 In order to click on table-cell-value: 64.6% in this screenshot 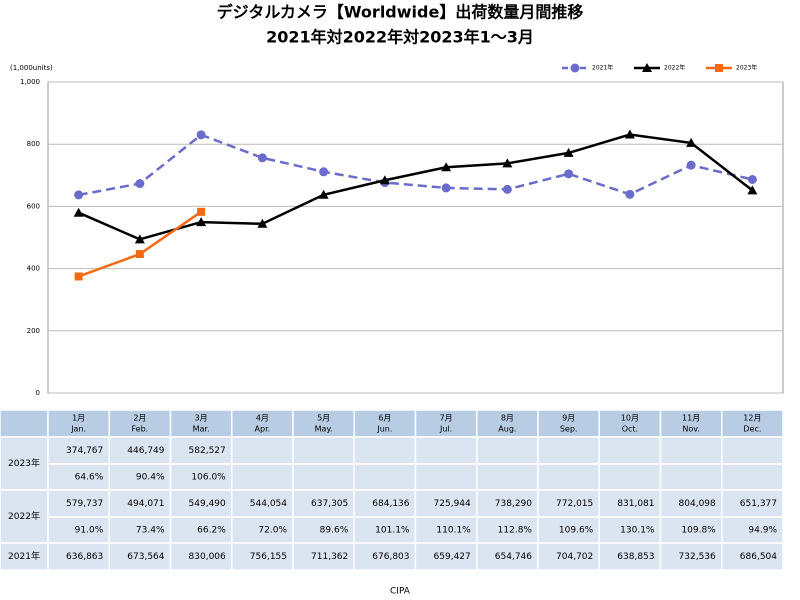, I will do `click(89, 478)`.